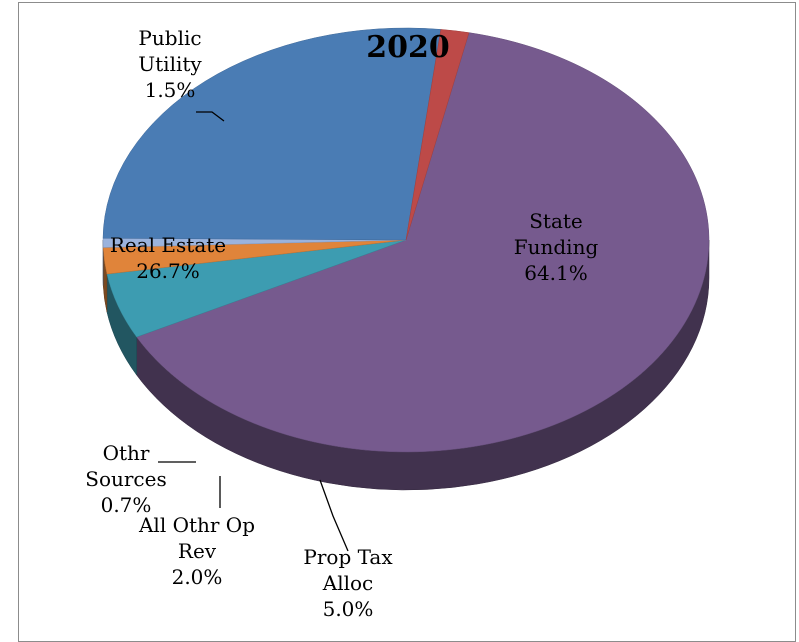 This screenshot has height=642, width=799. I want to click on value-label: 2.0%, so click(197, 577).